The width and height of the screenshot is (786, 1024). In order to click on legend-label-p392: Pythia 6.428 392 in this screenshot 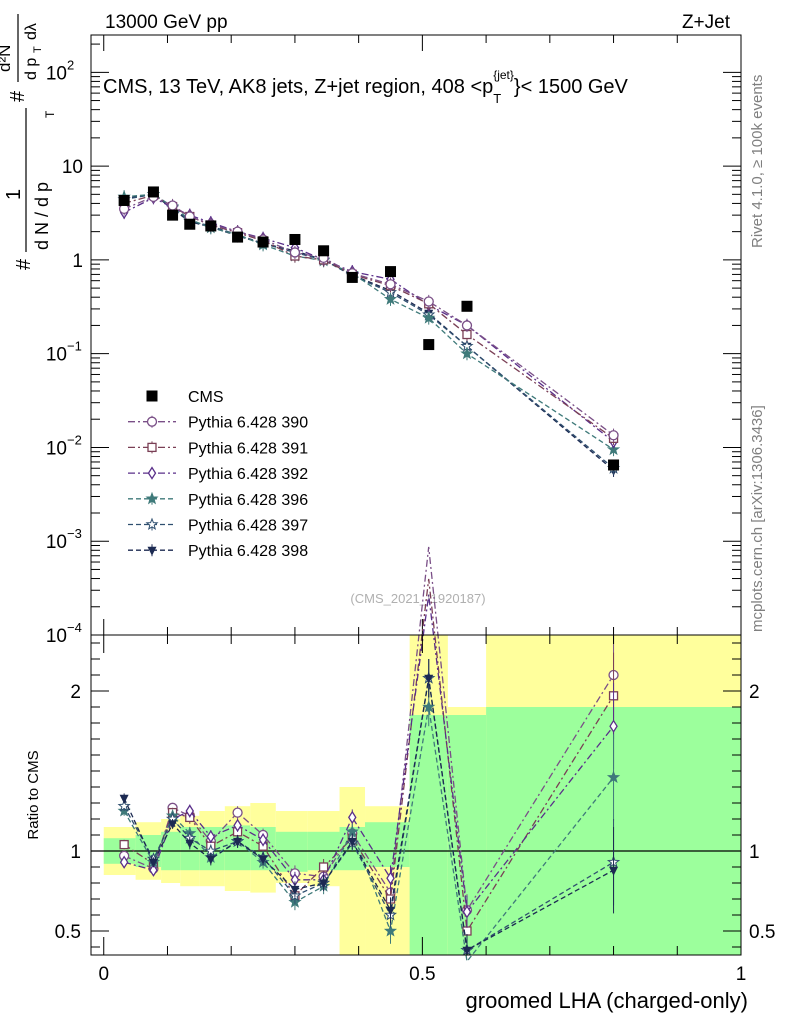, I will do `click(248, 474)`.